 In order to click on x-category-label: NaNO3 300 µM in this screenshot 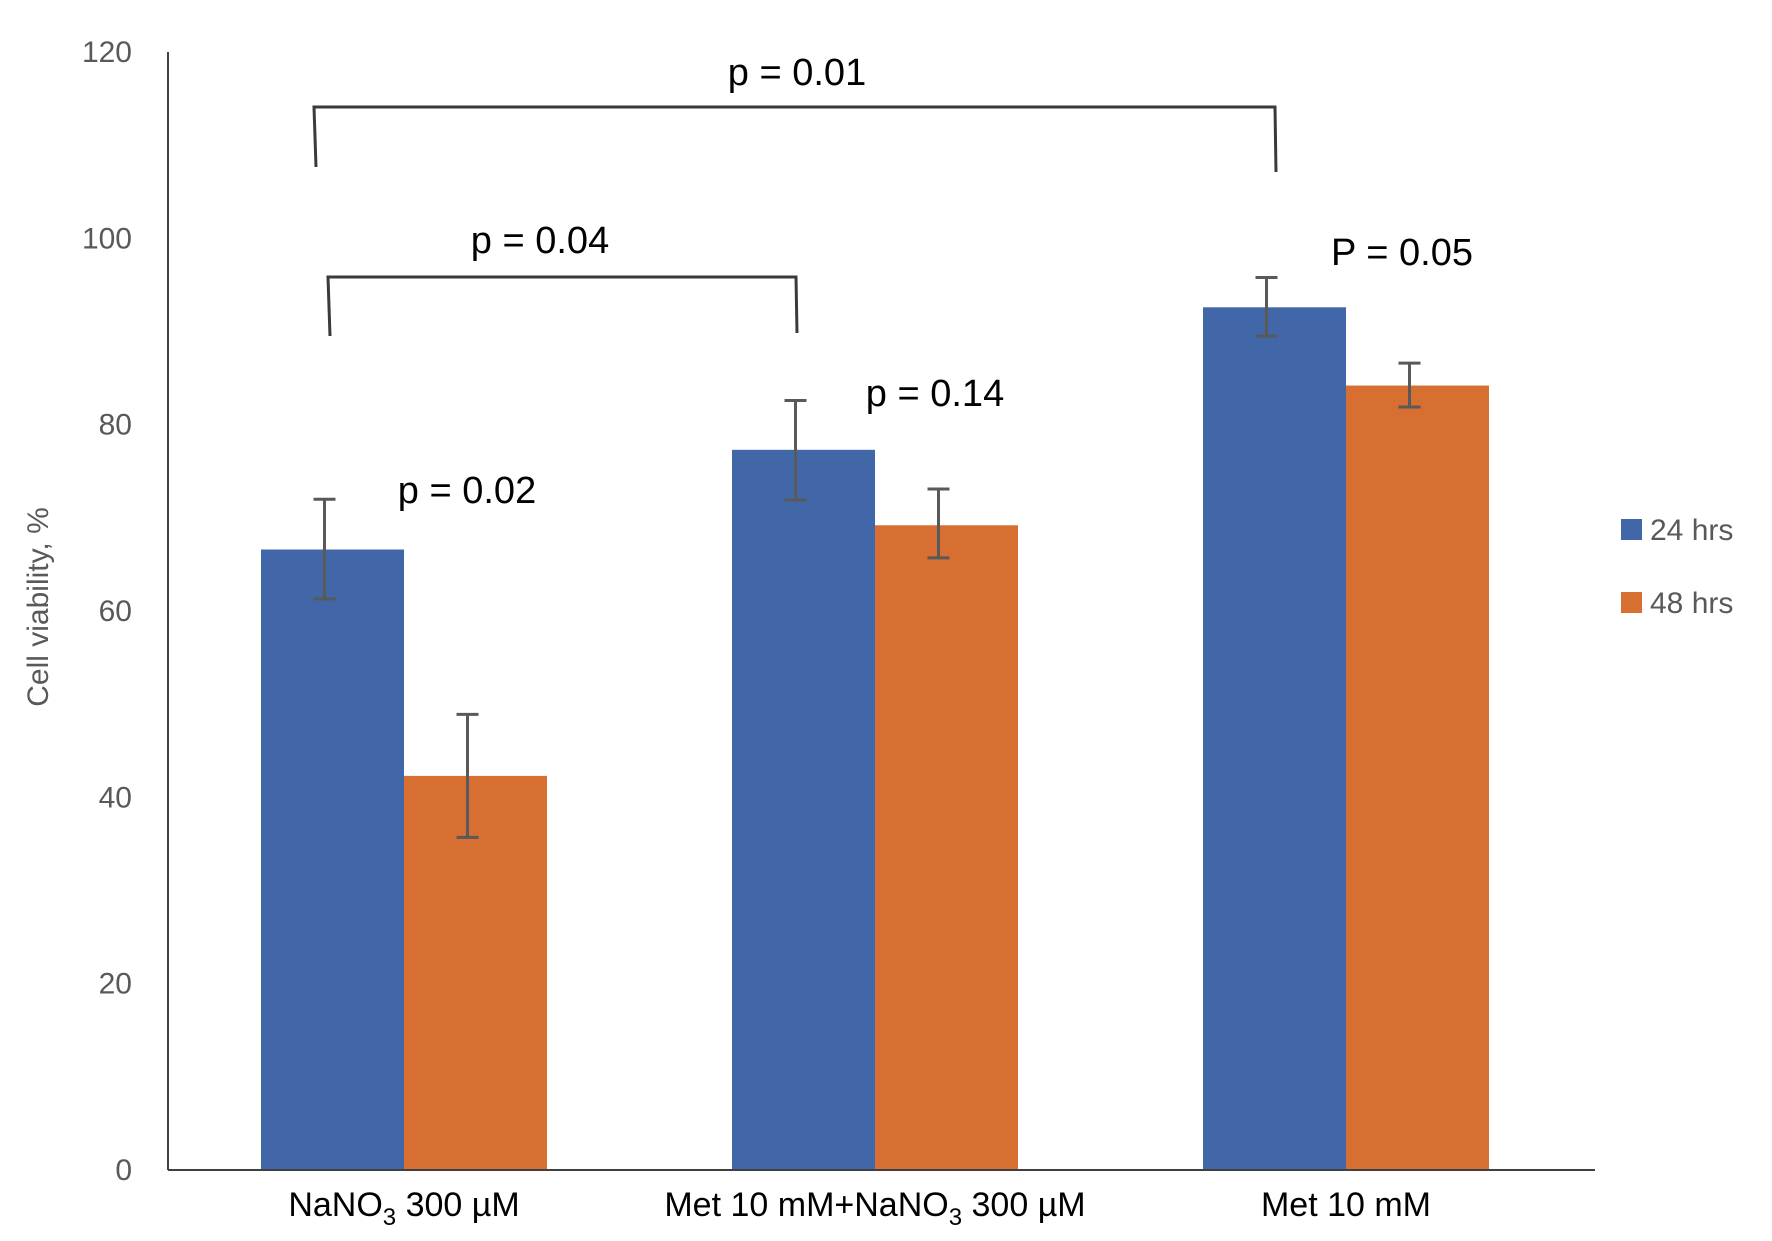, I will do `click(403, 1208)`.